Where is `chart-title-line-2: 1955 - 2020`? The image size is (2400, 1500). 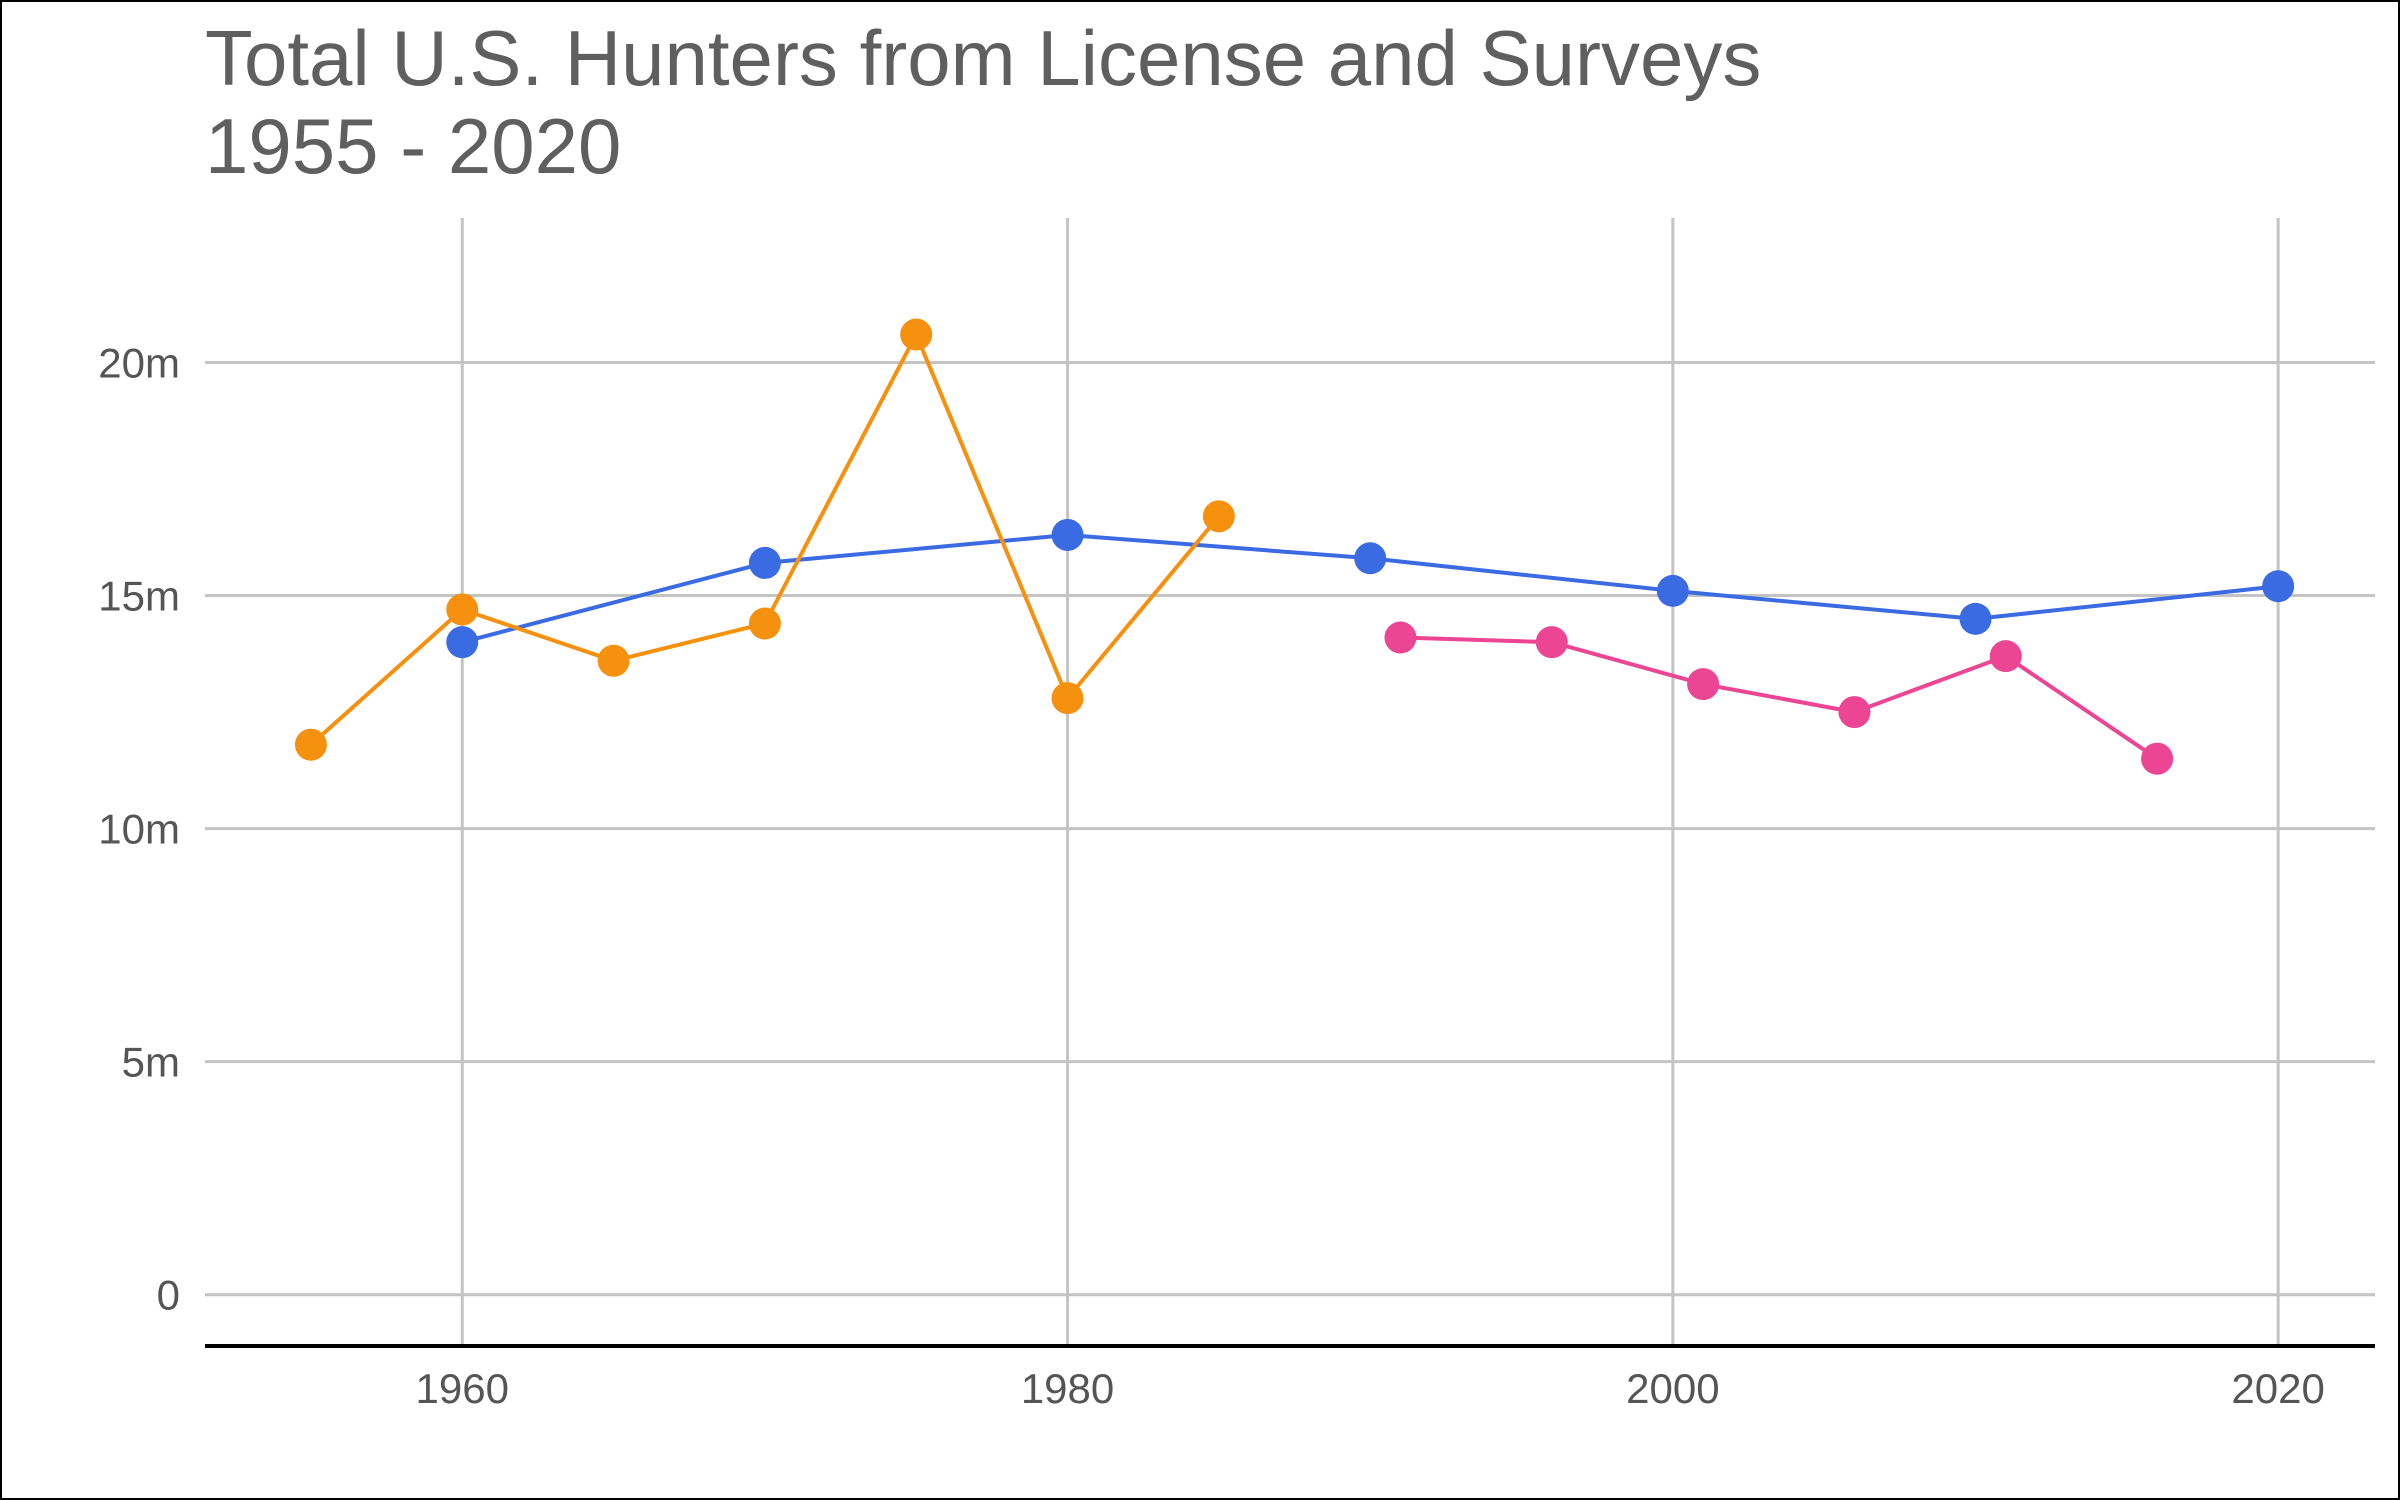 chart-title-line-2: 1955 - 2020 is located at coordinates (413, 146).